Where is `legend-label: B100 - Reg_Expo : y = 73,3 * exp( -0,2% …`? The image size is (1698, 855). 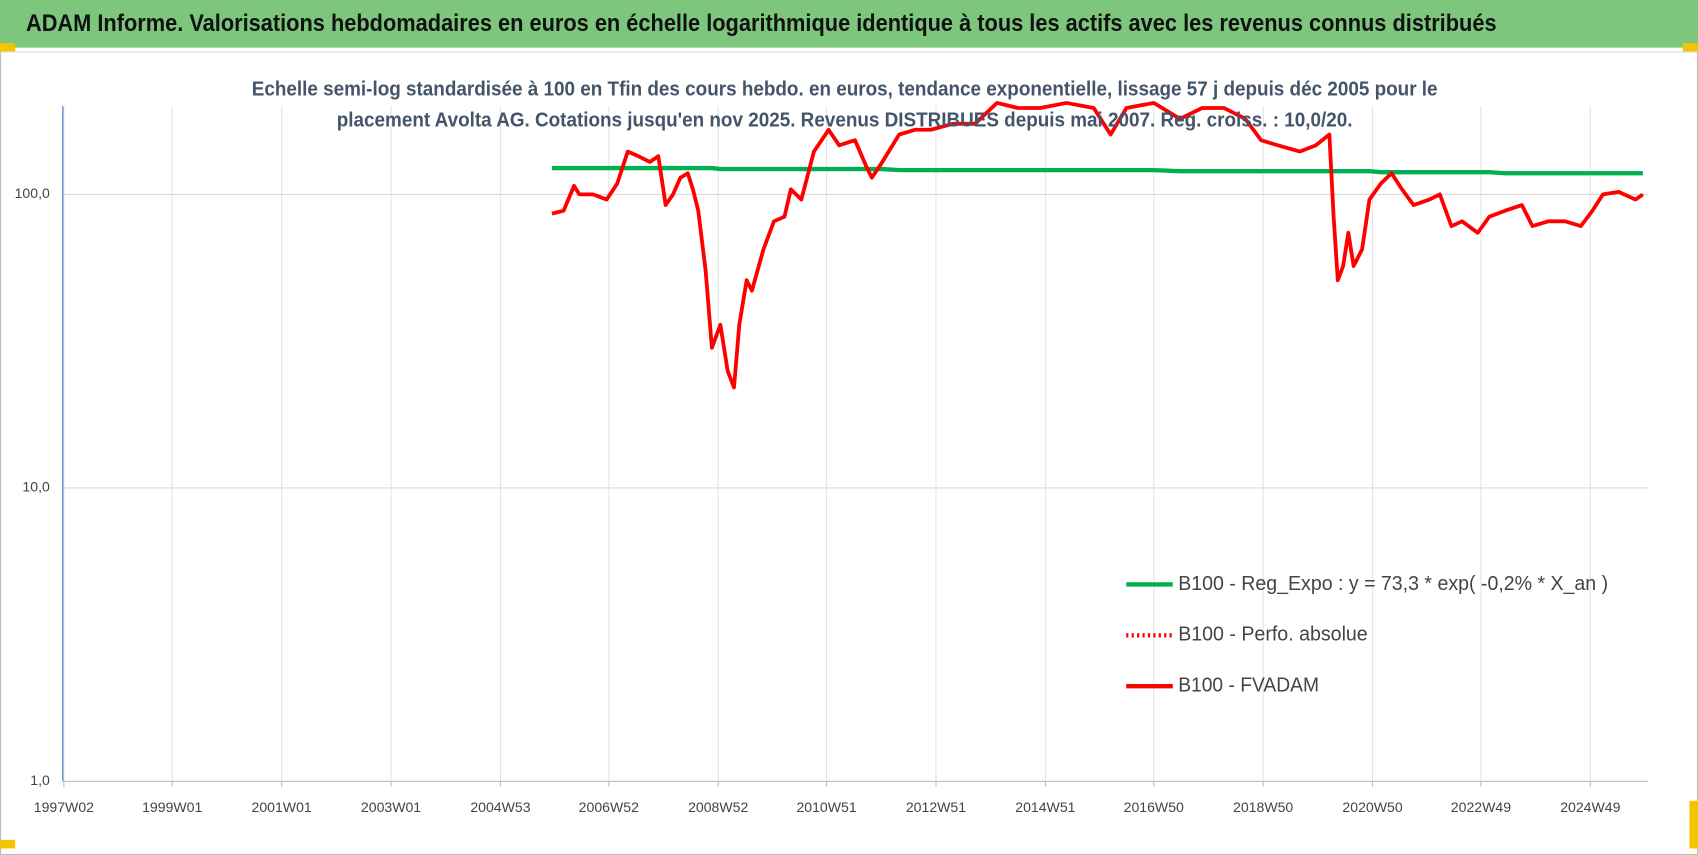 legend-label: B100 - Reg_Expo : y = 73,3 * exp( -0,2% … is located at coordinates (1393, 583).